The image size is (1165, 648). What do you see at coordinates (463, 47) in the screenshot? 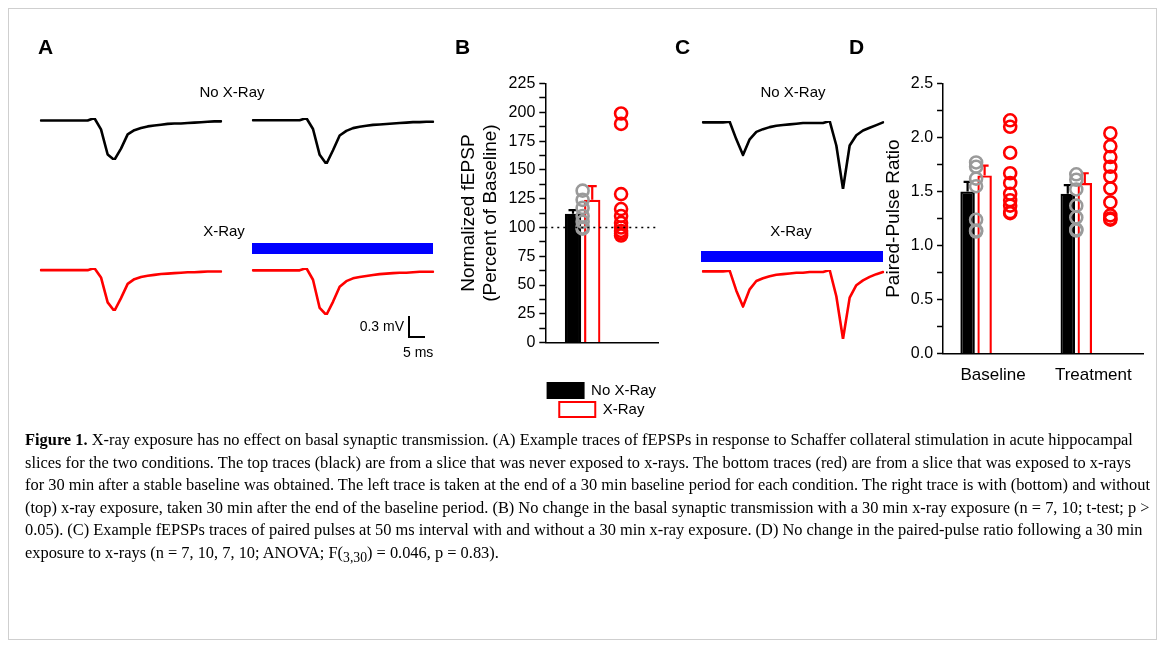
I see `chart-title: B` at bounding box center [463, 47].